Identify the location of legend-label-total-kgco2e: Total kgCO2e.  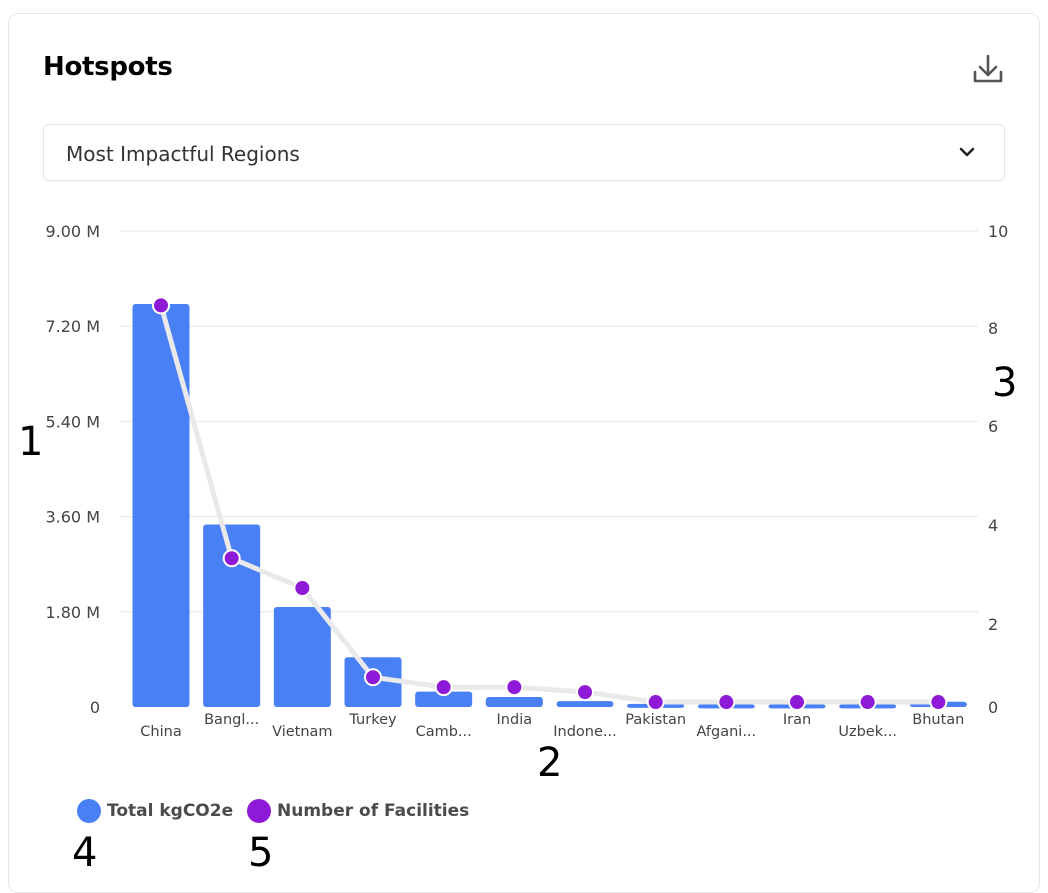
(170, 811).